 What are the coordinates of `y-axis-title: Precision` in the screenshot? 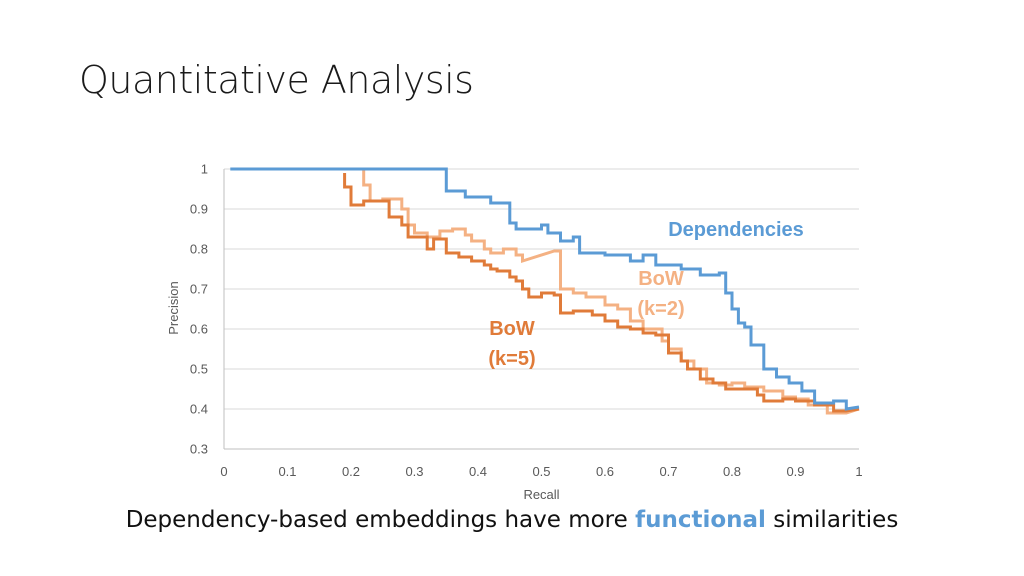 It's located at (173, 307).